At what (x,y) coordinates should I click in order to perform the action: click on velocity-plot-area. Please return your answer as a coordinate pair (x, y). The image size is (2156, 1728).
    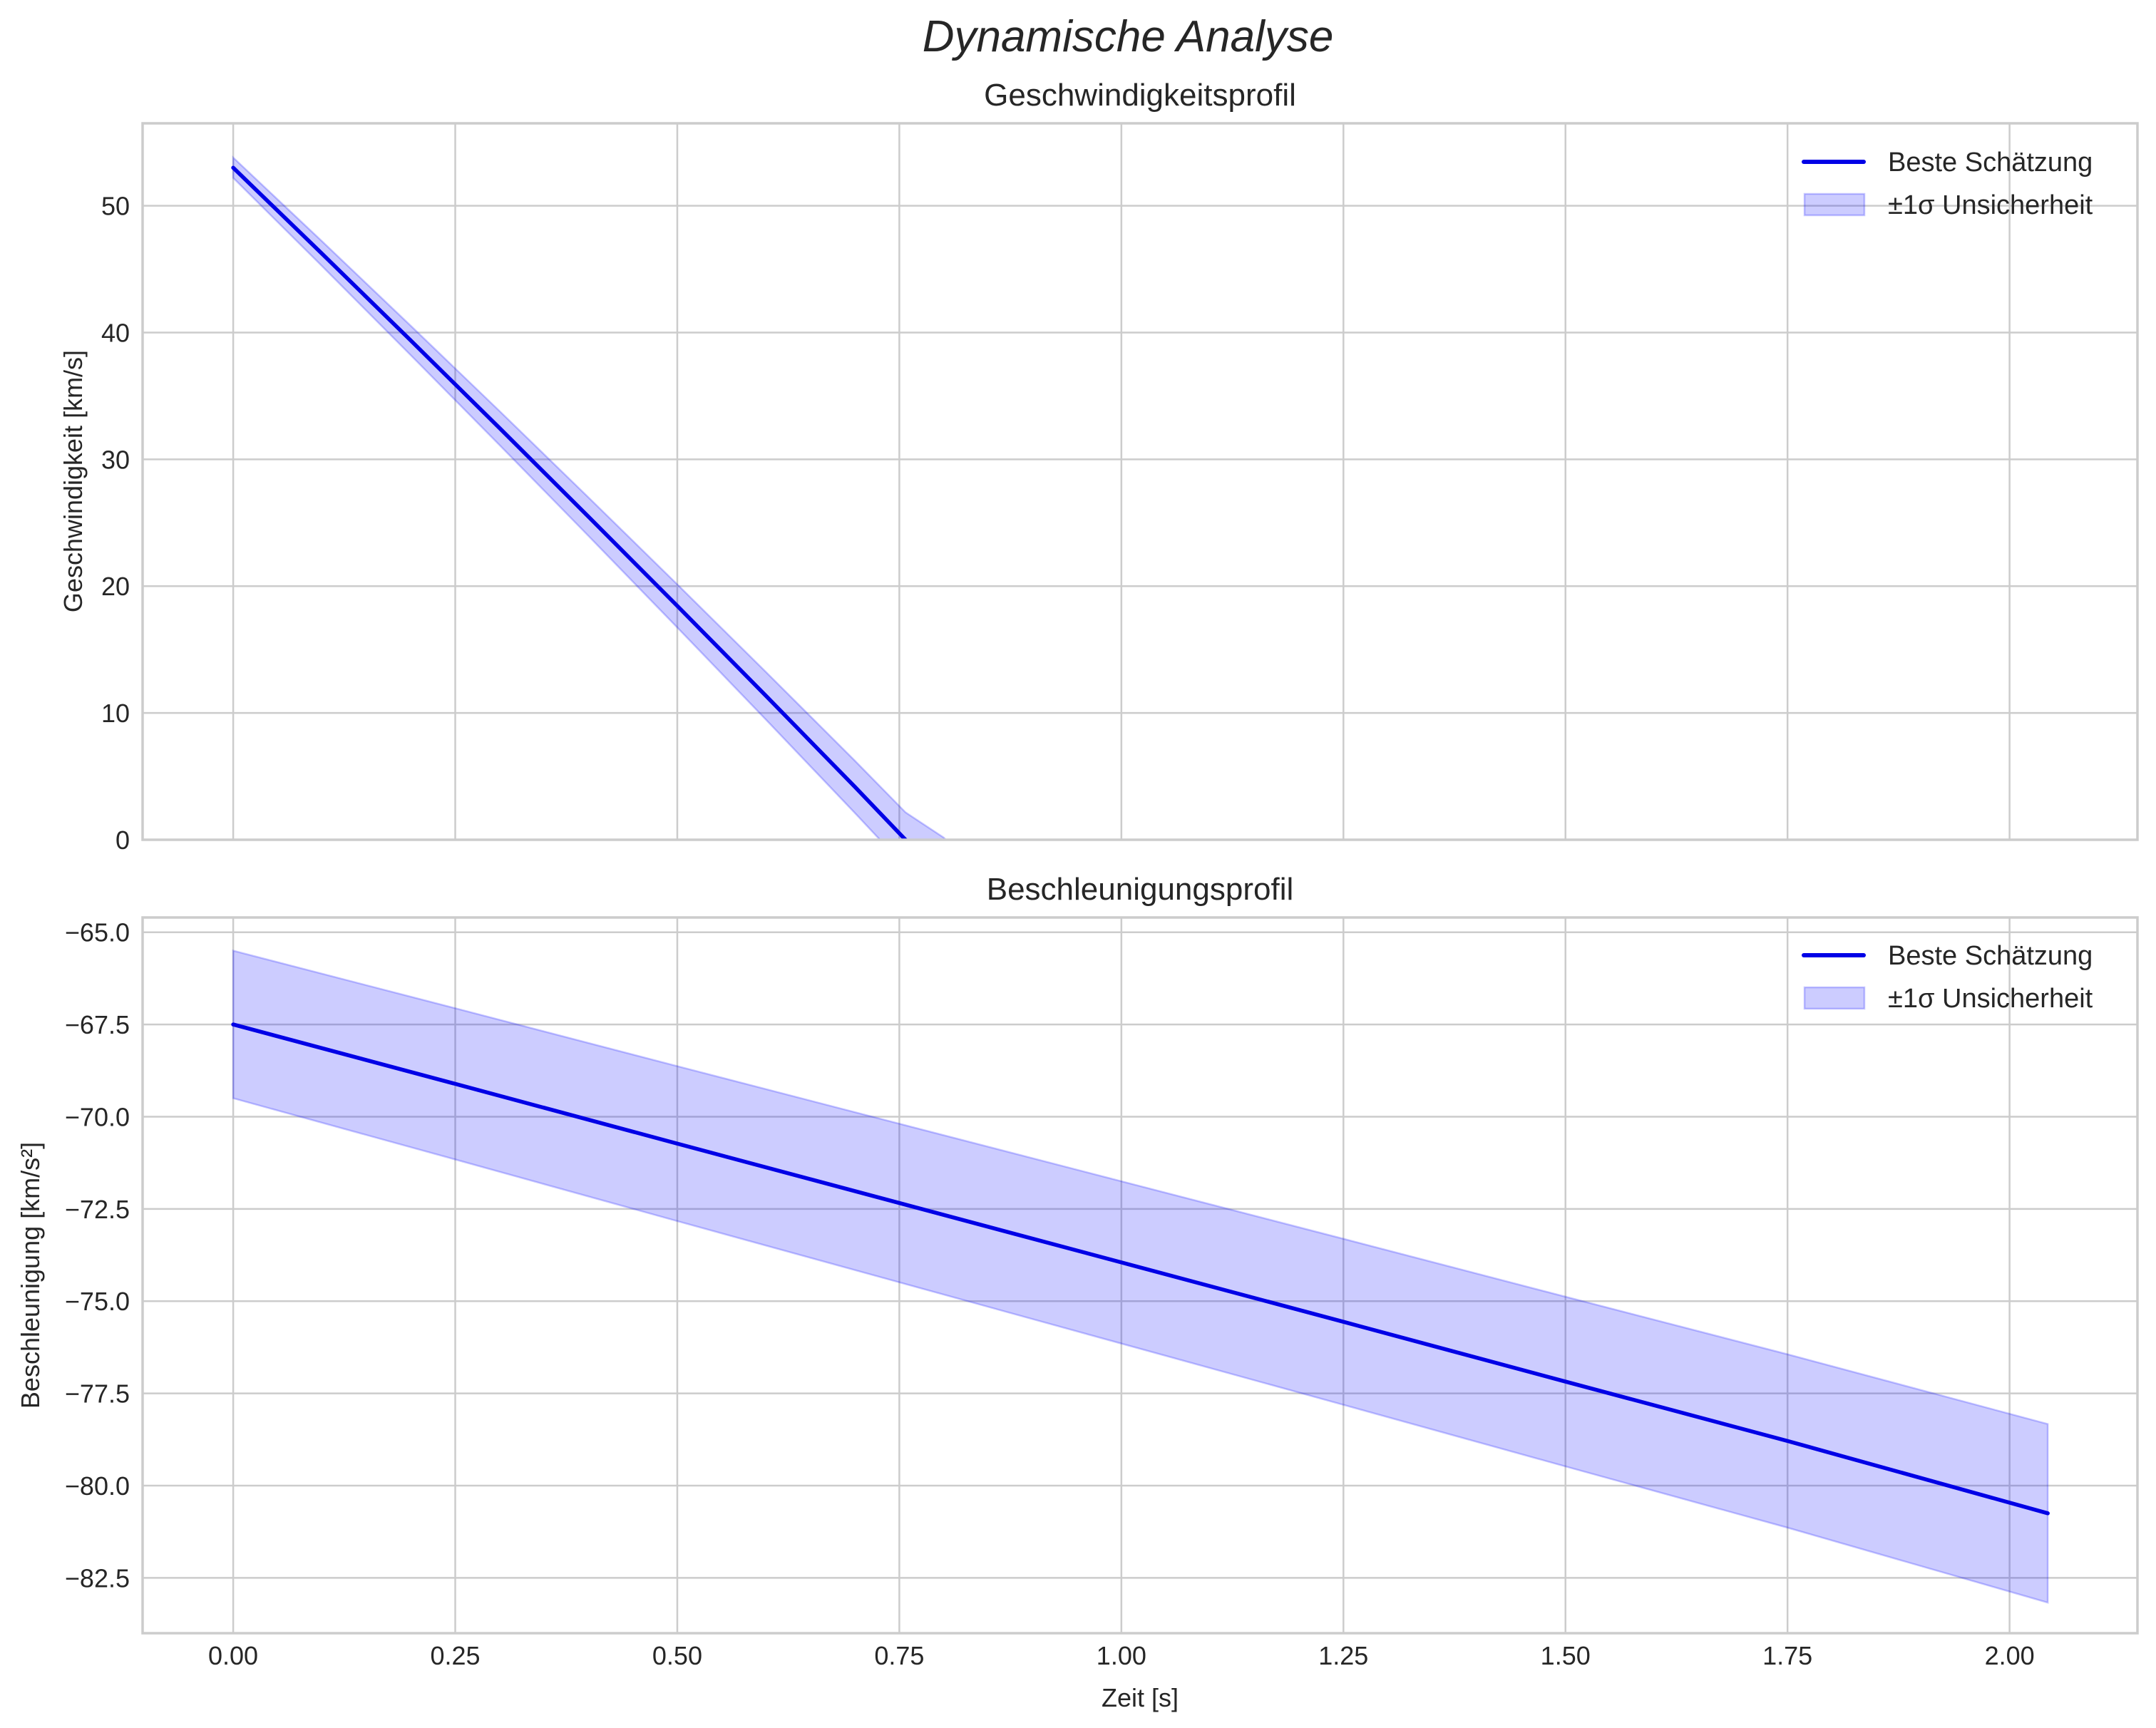
    Looking at the image, I should click on (589, 497).